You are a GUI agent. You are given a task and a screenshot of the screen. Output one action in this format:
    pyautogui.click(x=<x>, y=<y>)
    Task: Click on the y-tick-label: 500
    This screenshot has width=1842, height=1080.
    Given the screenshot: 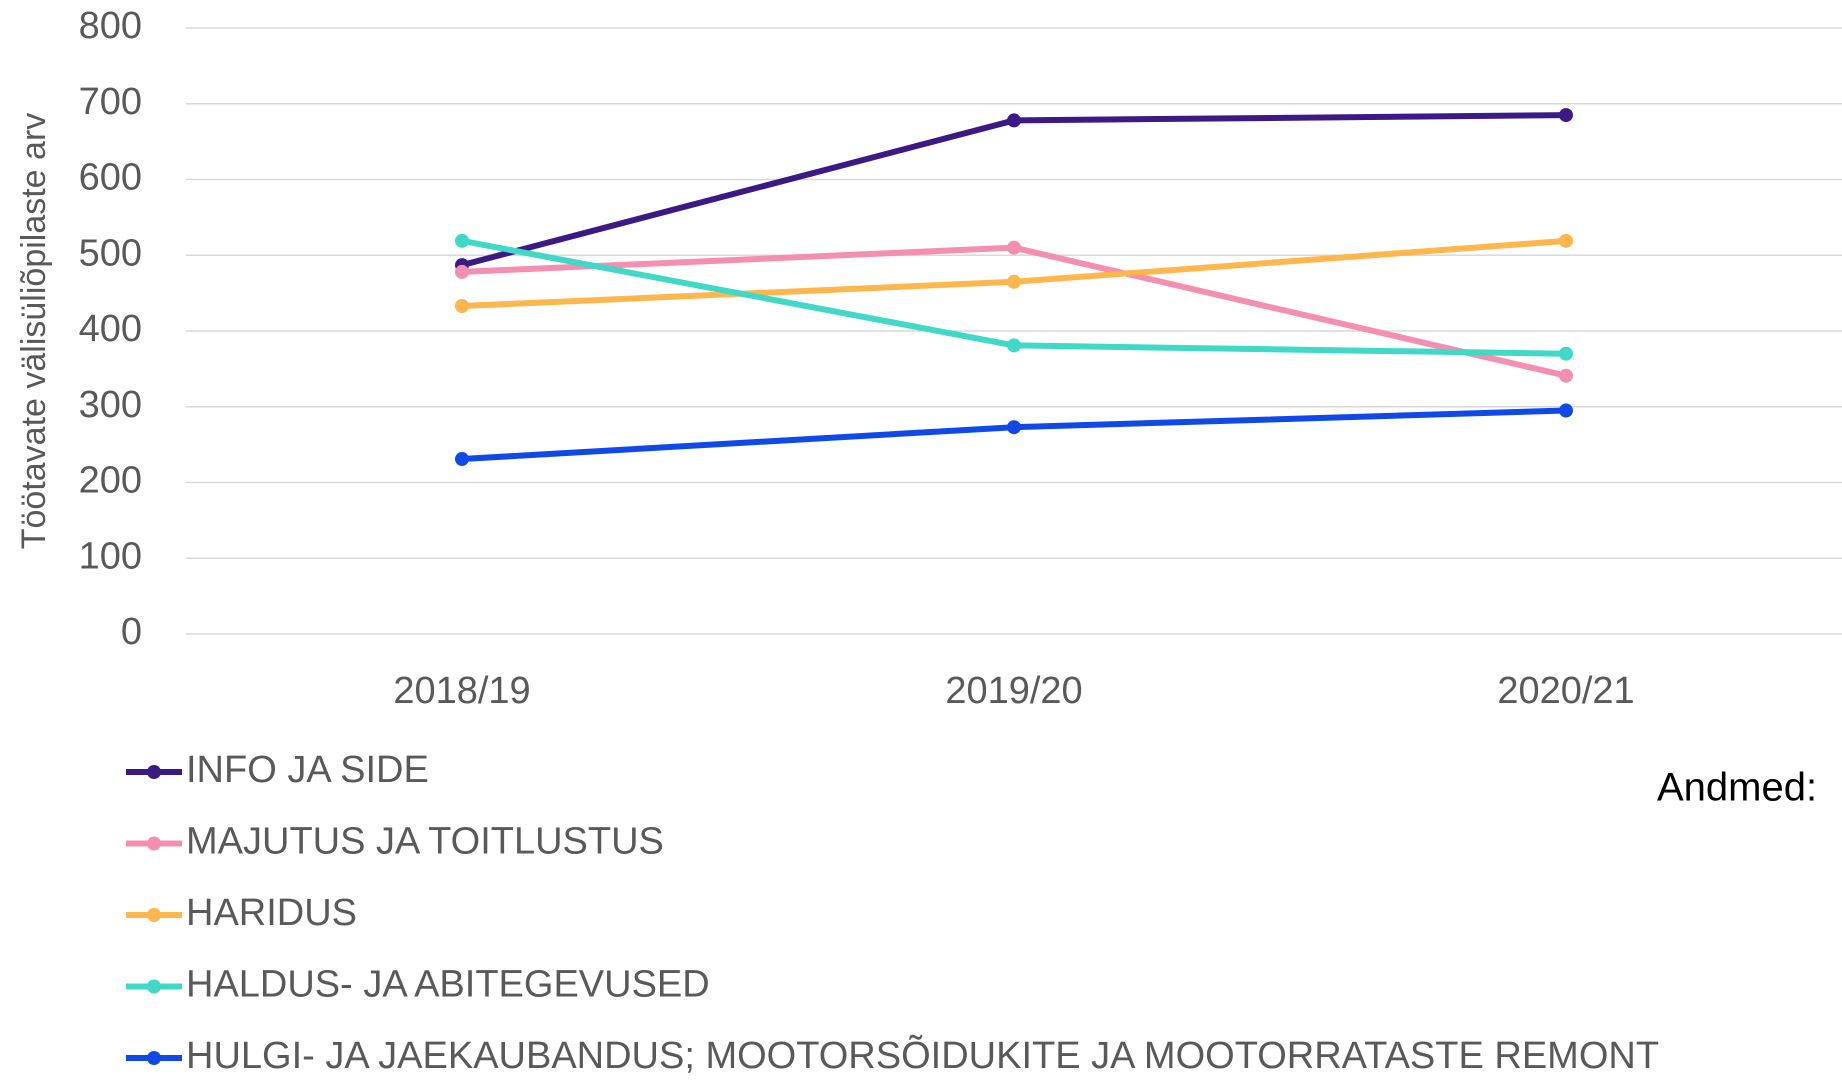 What is the action you would take?
    pyautogui.click(x=110, y=253)
    